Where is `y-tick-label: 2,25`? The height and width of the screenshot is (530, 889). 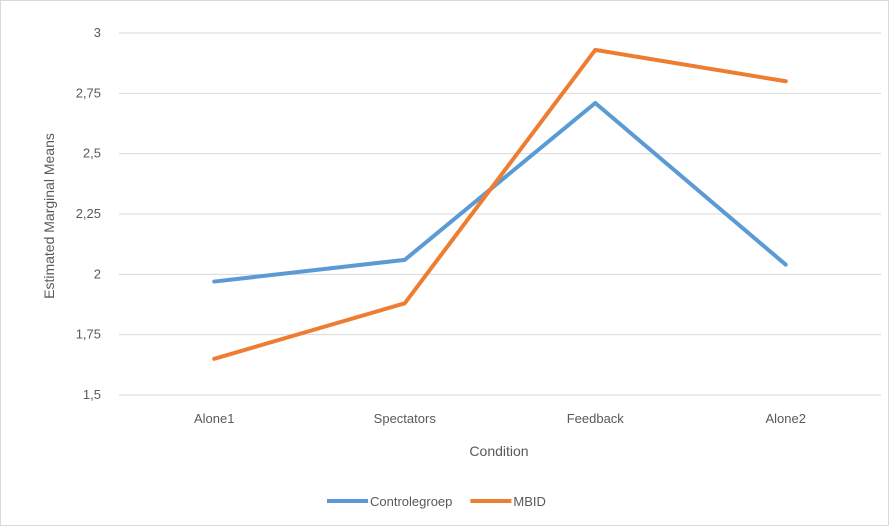 y-tick-label: 2,25 is located at coordinates (88, 213).